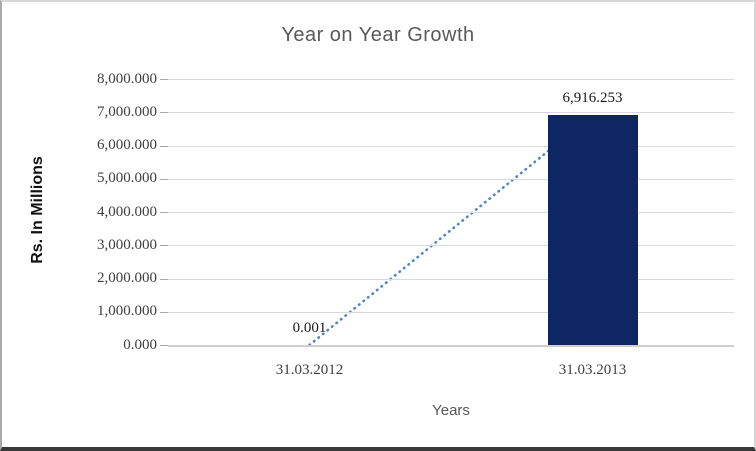 This screenshot has height=451, width=756. Describe the element at coordinates (451, 410) in the screenshot. I see `x-axis-title: Years` at that location.